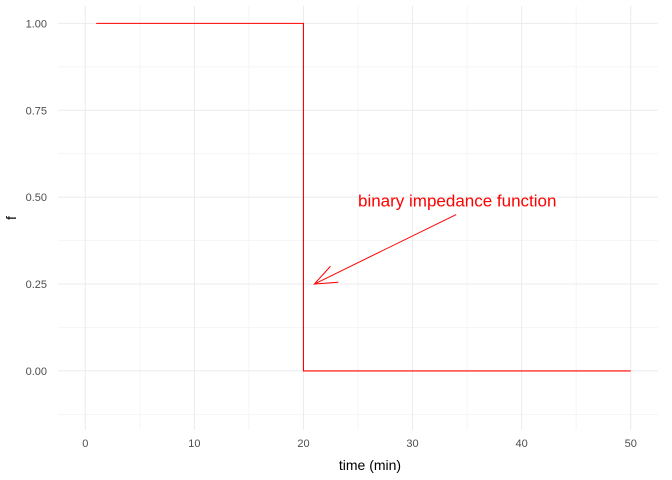 The height and width of the screenshot is (480, 672). What do you see at coordinates (326, 275) in the screenshot?
I see `annotation-arrow-head` at bounding box center [326, 275].